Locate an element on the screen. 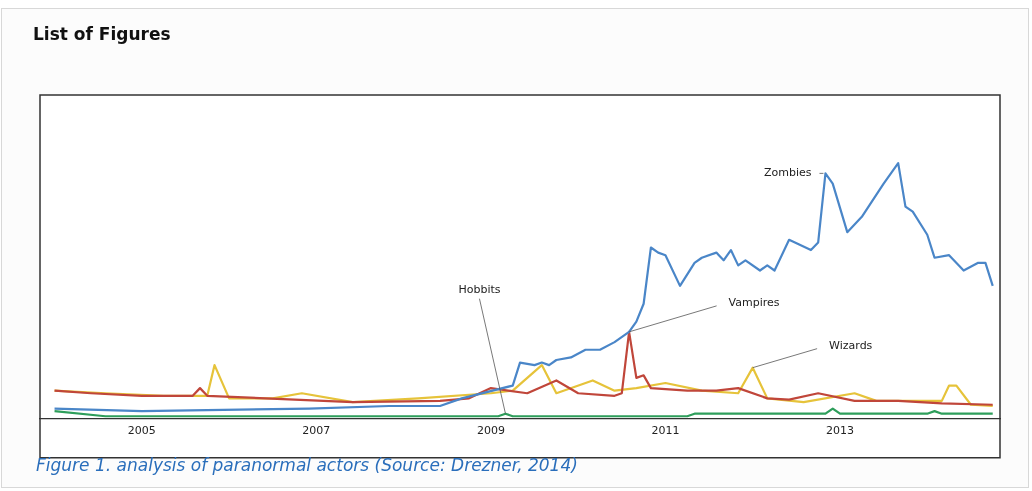 This screenshot has width=1032, height=491. x-tick-label: 2009 is located at coordinates (490, 431).